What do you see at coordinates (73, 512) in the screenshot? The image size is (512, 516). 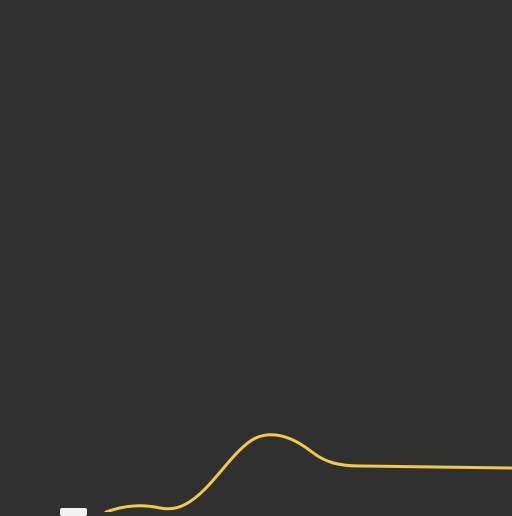 I see `curve-edit-handle` at bounding box center [73, 512].